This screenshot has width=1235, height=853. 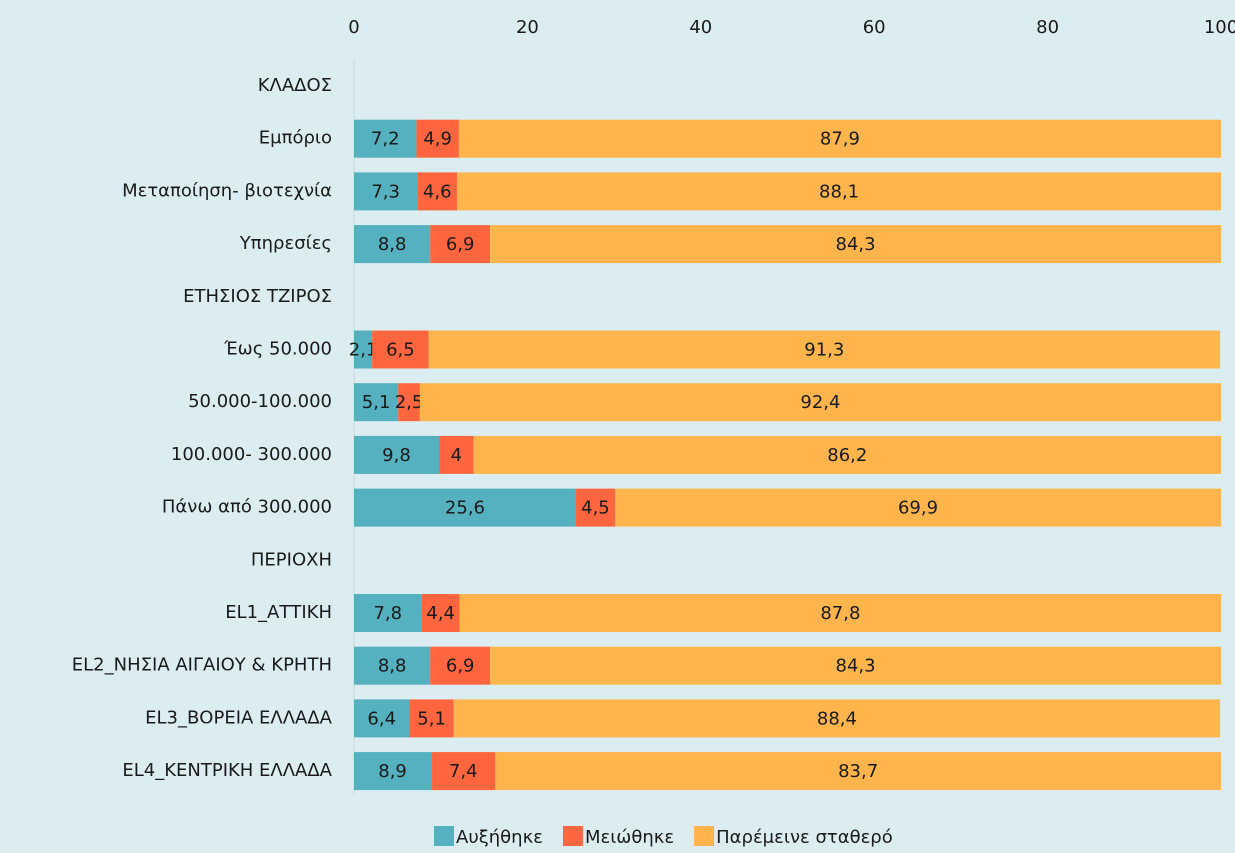 I want to click on data-label: 4,9, so click(x=437, y=139).